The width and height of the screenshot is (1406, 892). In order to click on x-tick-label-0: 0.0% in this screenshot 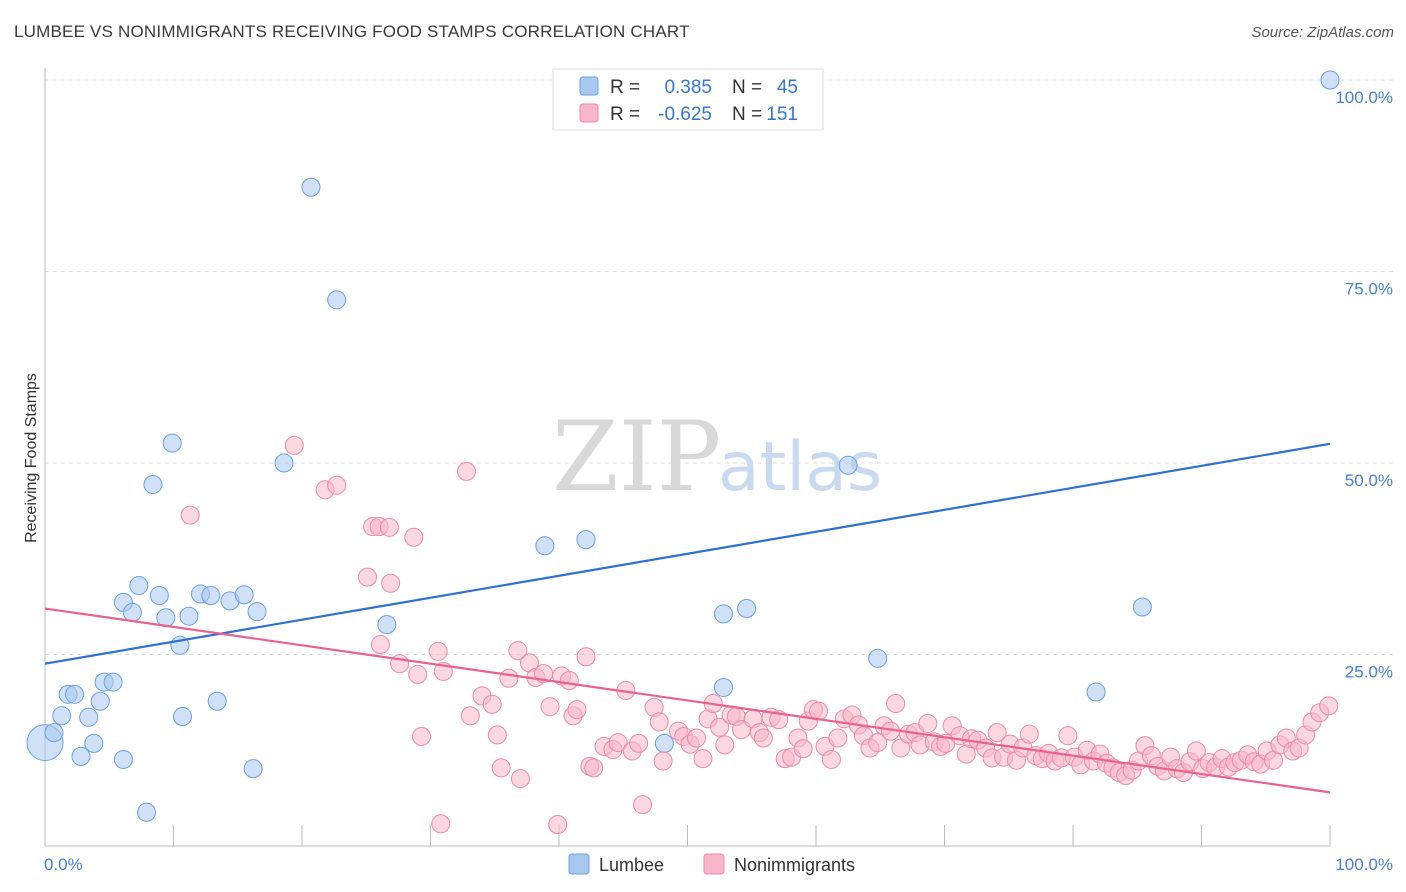, I will do `click(63, 864)`.